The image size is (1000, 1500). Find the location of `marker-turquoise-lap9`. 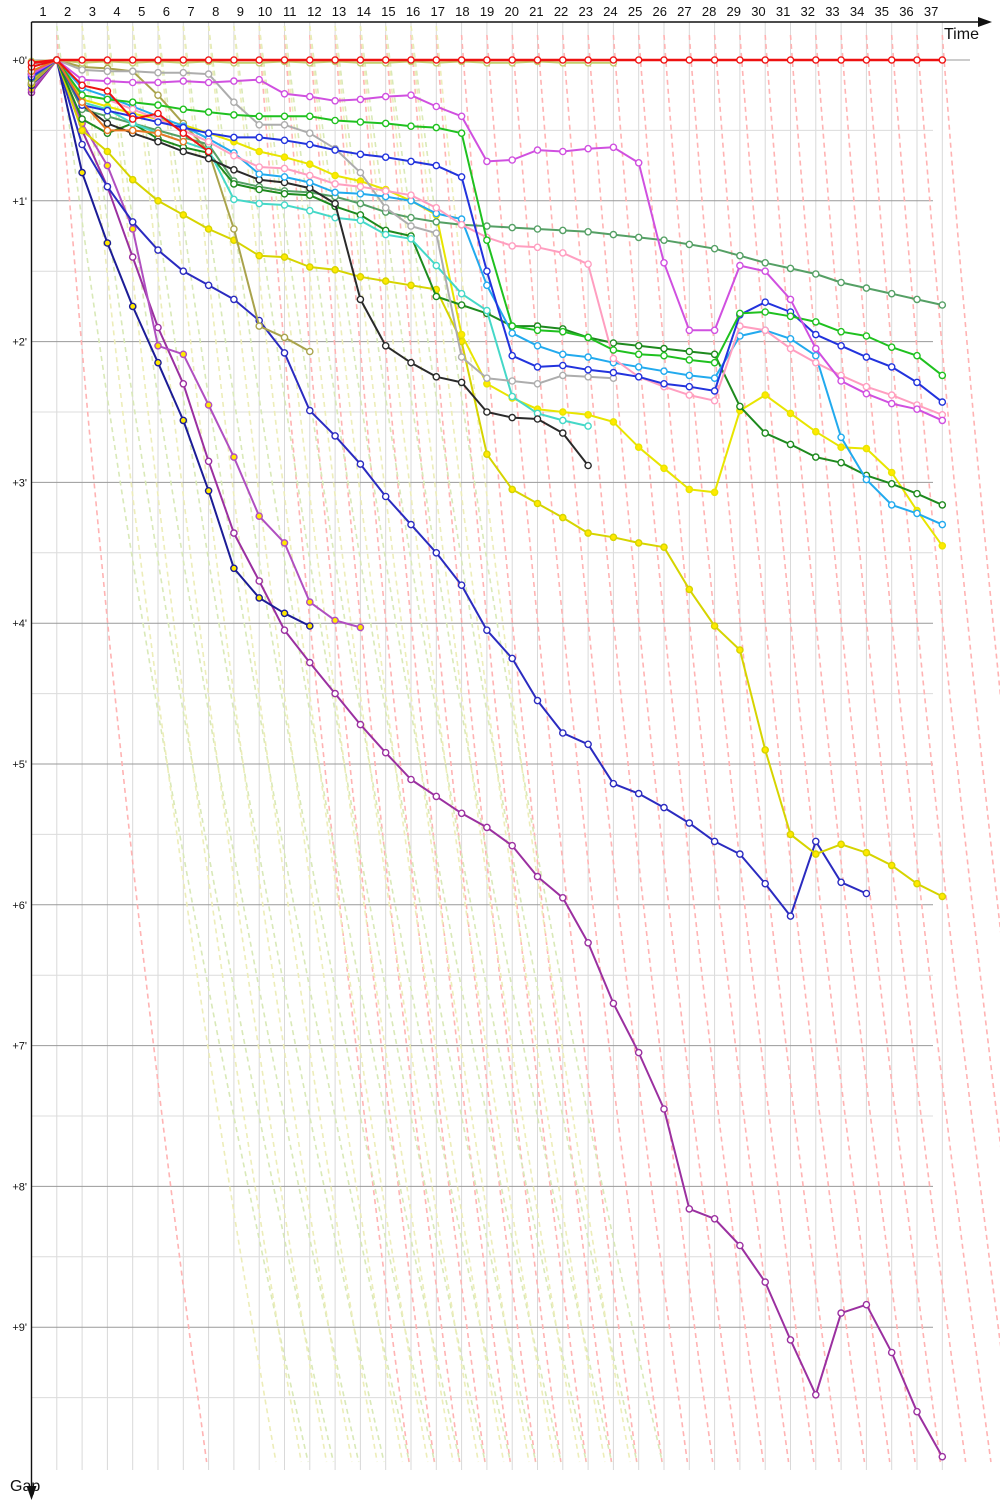

marker-turquoise-lap9 is located at coordinates (234, 199).